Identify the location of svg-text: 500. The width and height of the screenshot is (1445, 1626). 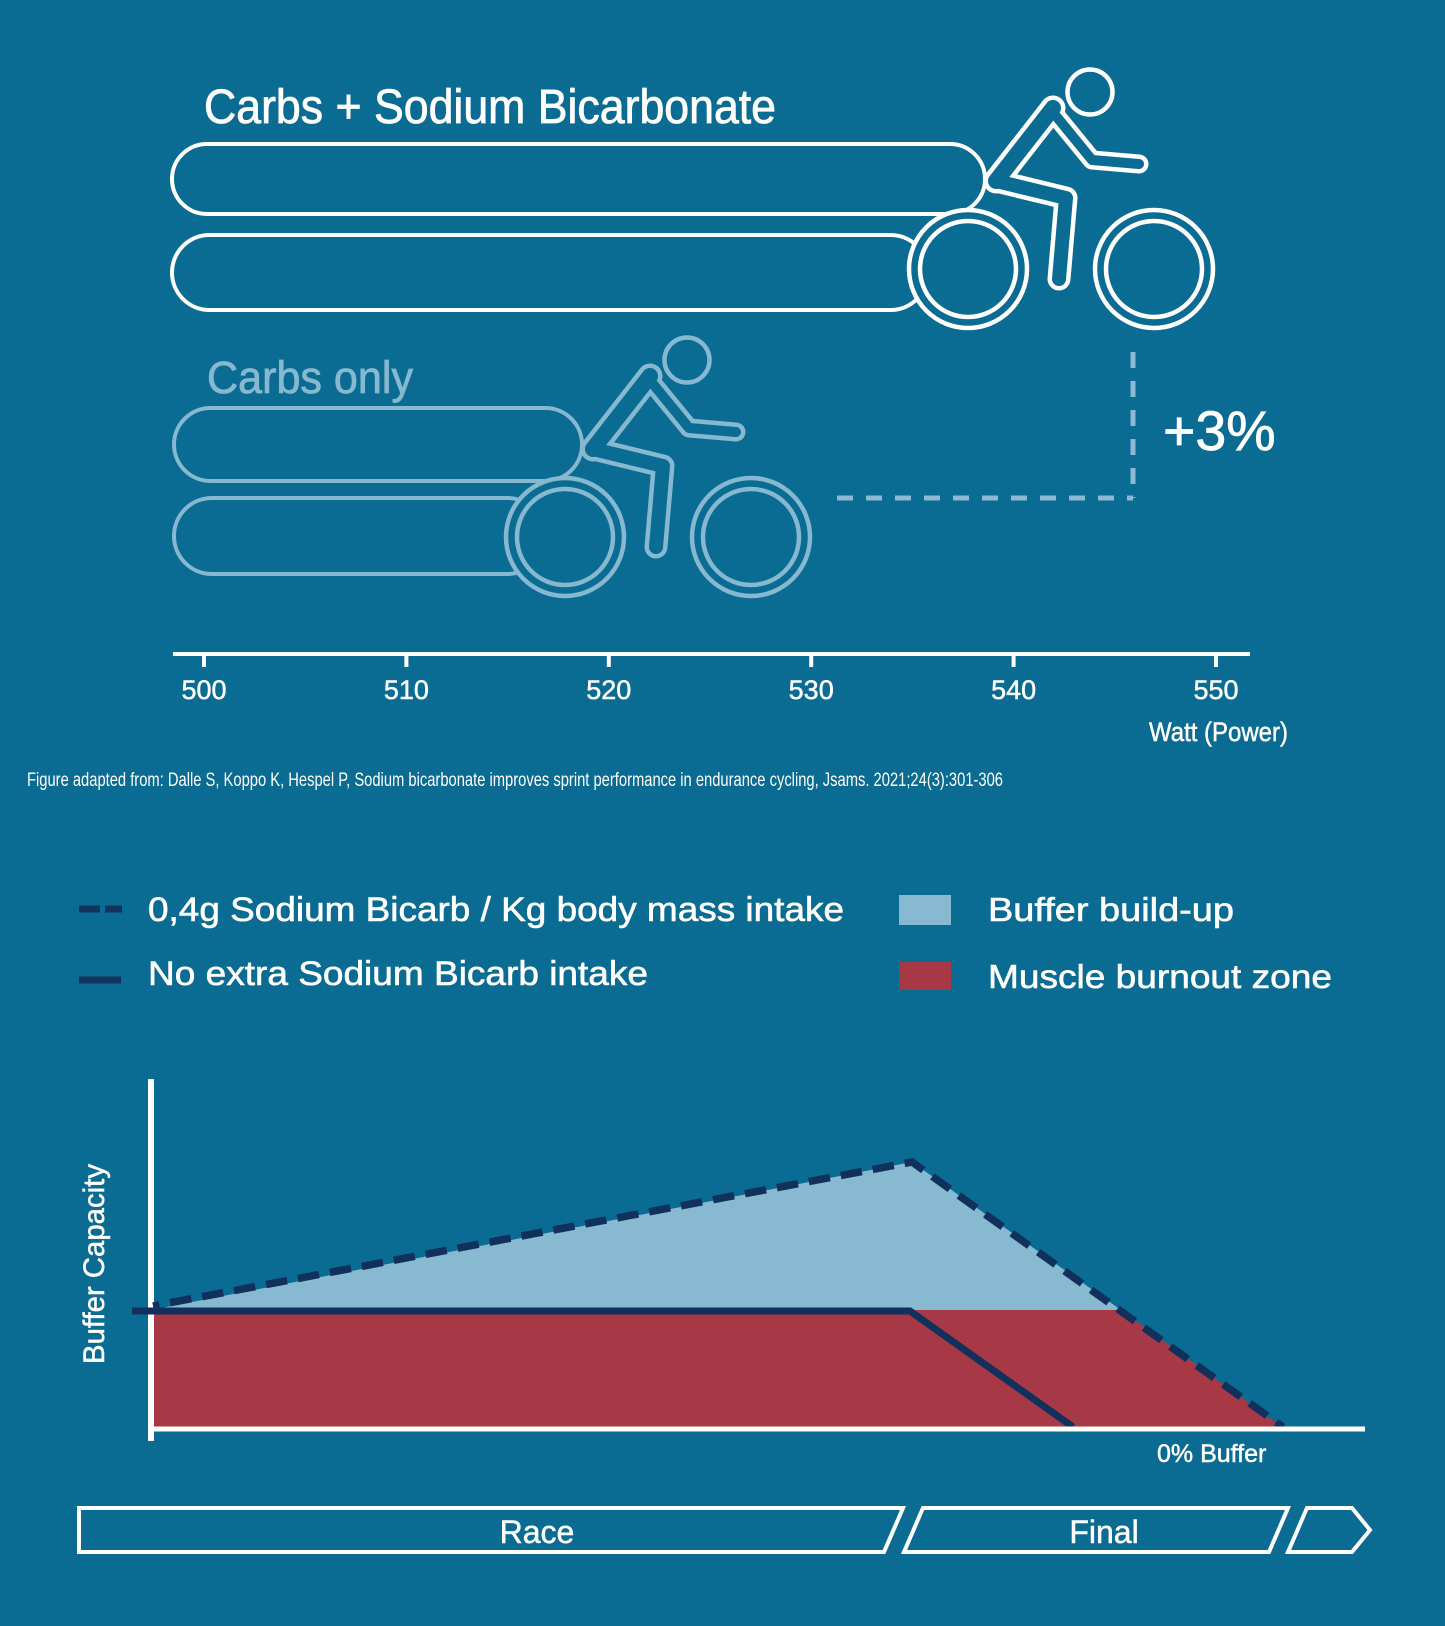
(203, 690).